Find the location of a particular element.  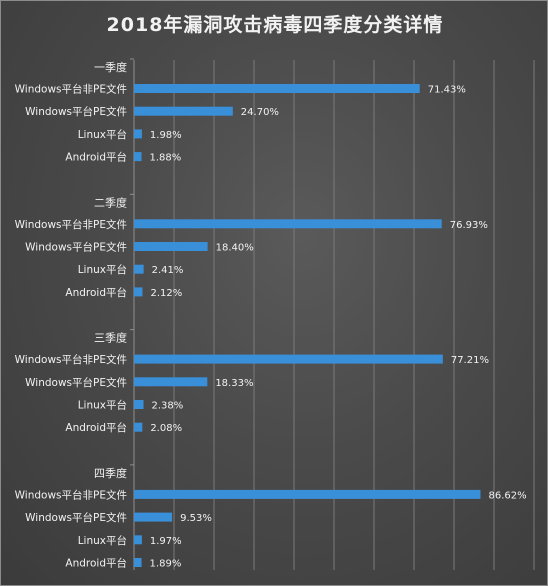

data-label: 76.93% is located at coordinates (469, 225).